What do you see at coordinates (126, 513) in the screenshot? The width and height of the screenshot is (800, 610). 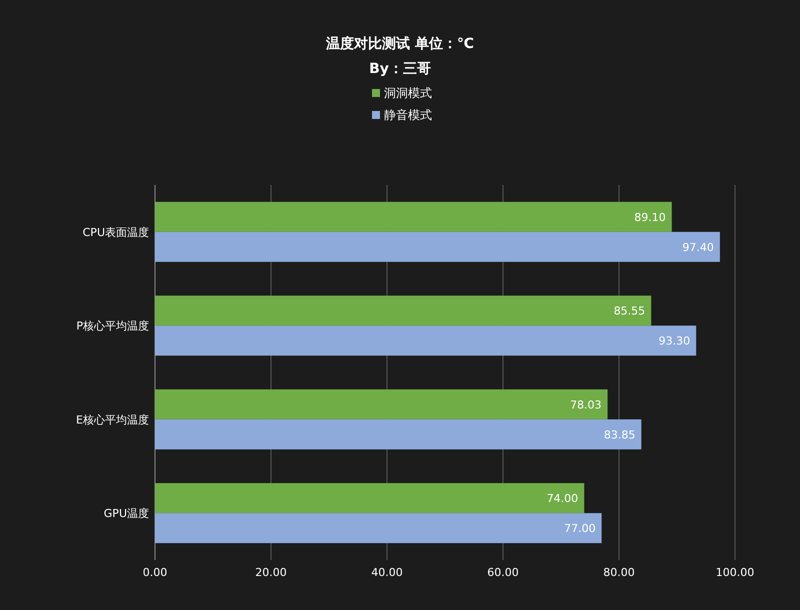 I see `y-tick-label: GPU温度` at bounding box center [126, 513].